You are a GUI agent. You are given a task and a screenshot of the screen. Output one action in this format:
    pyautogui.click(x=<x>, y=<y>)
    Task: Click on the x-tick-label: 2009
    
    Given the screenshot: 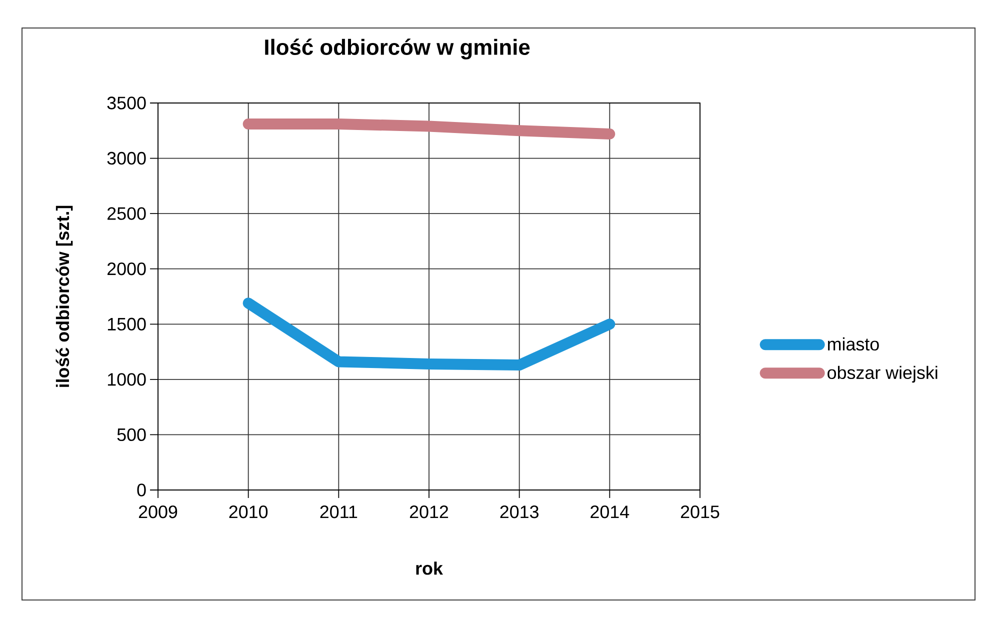 What is the action you would take?
    pyautogui.click(x=158, y=512)
    